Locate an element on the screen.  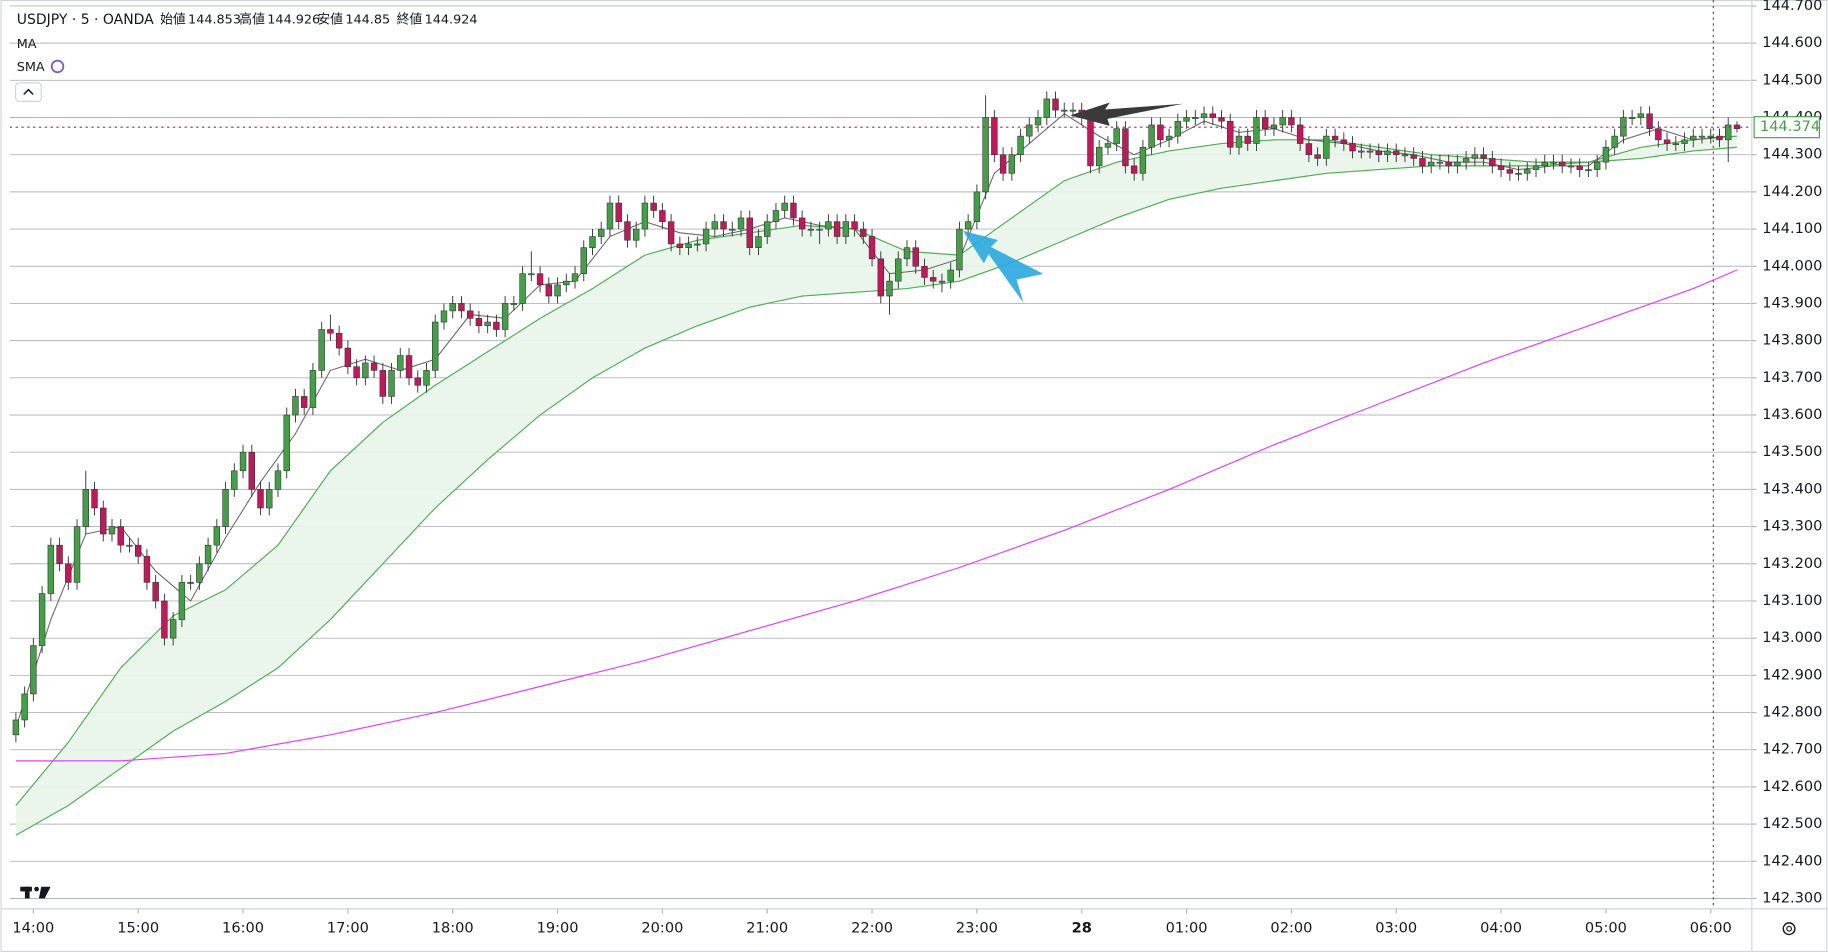
x-tick-label: 14:00 is located at coordinates (33, 928).